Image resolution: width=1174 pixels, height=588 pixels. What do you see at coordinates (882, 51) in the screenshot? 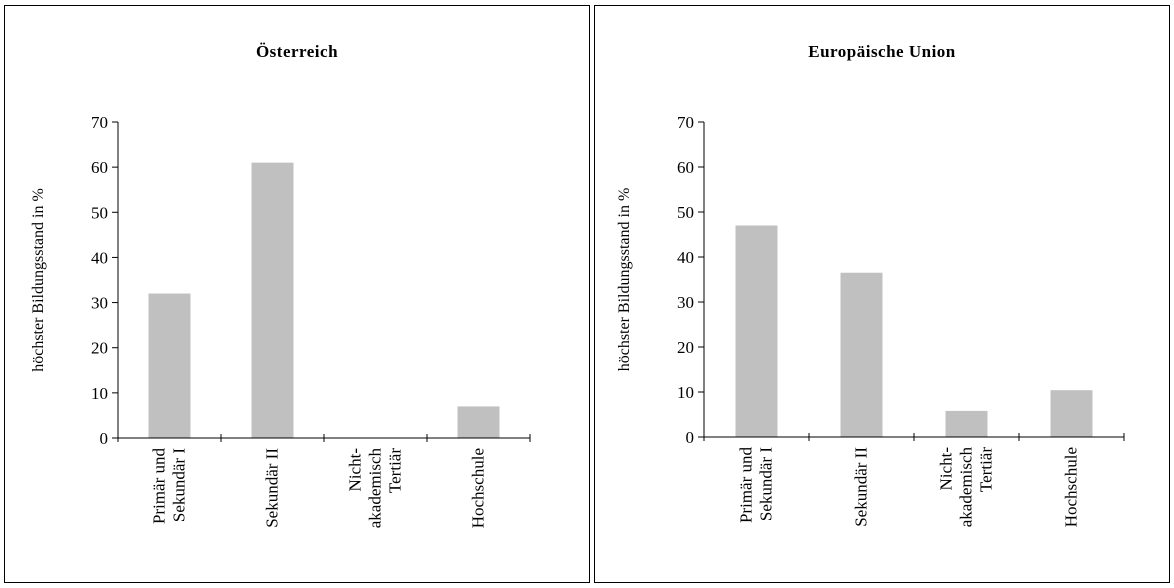
I see `chart-title: Europäische Union` at bounding box center [882, 51].